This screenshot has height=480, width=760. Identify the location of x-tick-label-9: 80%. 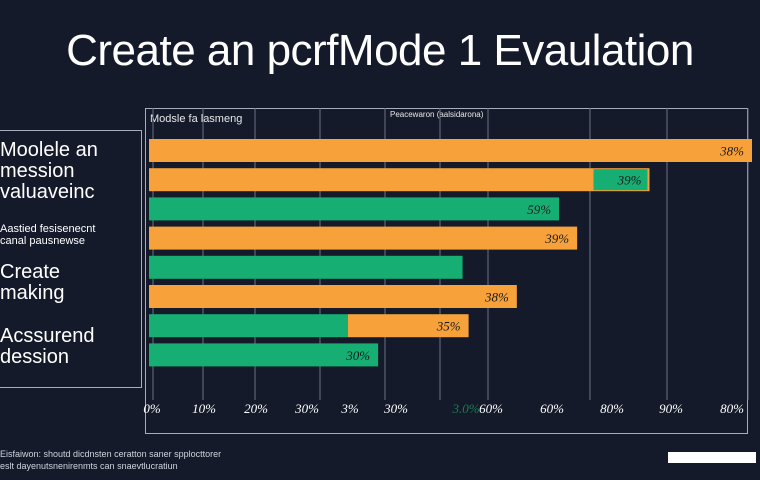
(612, 408).